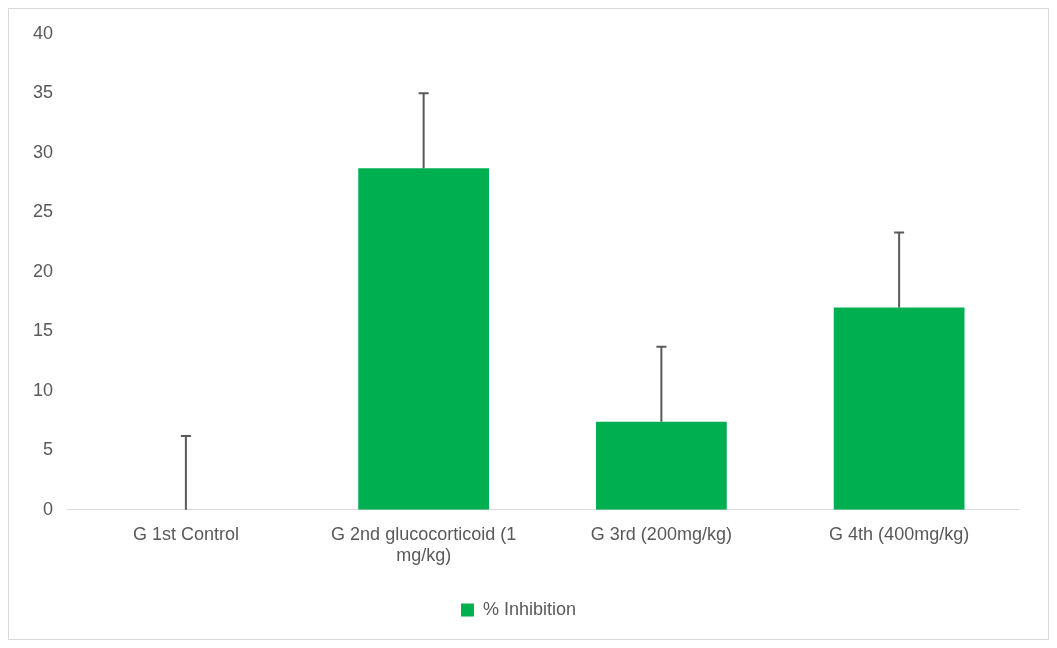 This screenshot has height=648, width=1057. What do you see at coordinates (185, 533) in the screenshot?
I see `x-tick-label: G 1st Control` at bounding box center [185, 533].